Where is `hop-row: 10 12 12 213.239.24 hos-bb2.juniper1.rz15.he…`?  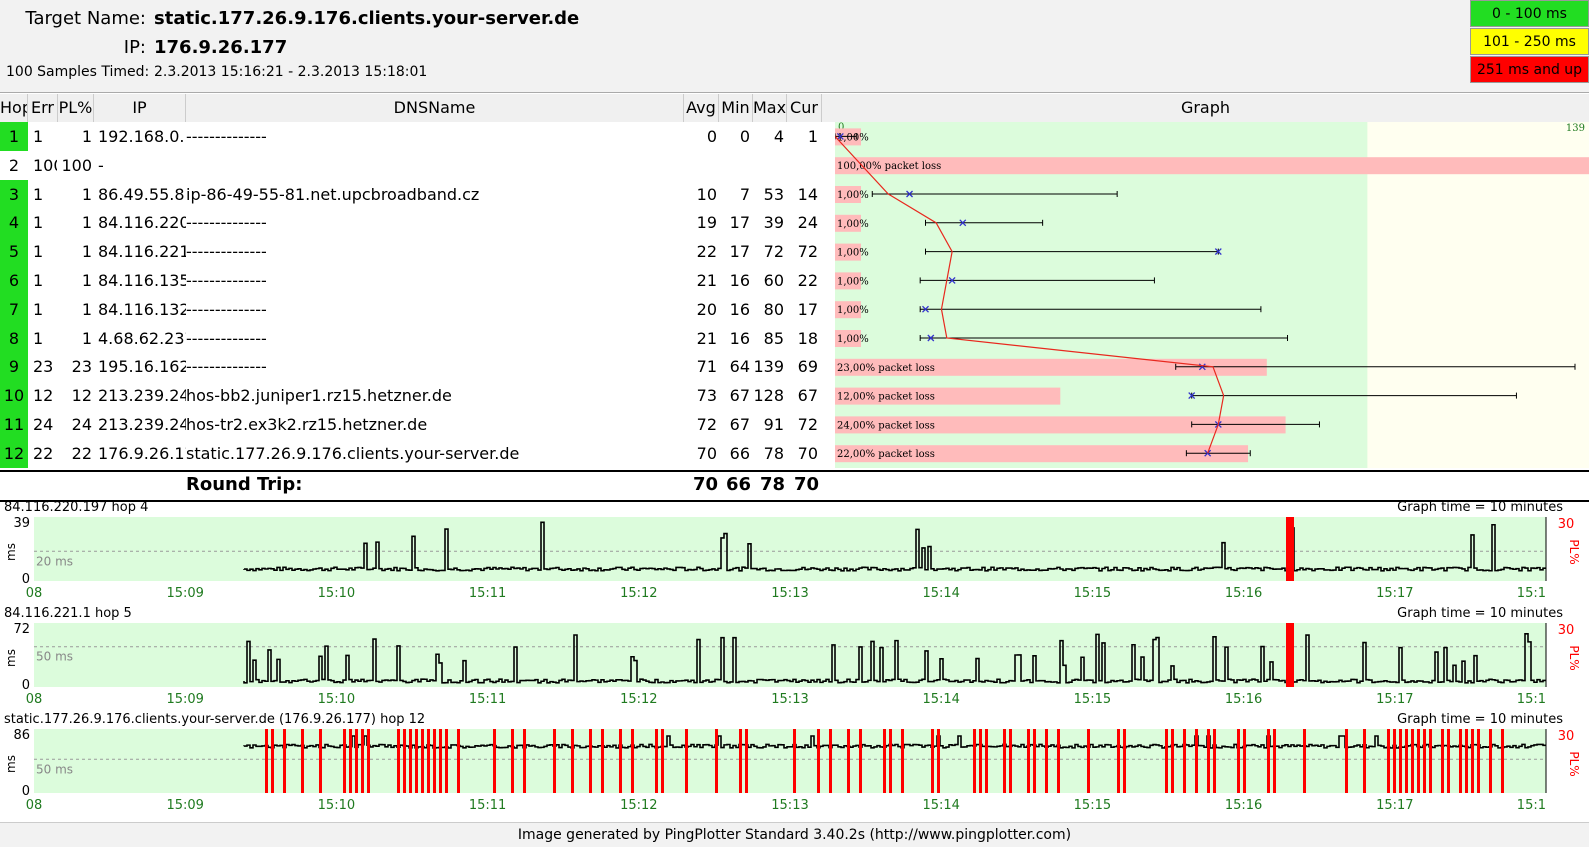
hop-row: 10 12 12 213.239.24 hos-bb2.juniper1.rz15.he… is located at coordinates (416, 396).